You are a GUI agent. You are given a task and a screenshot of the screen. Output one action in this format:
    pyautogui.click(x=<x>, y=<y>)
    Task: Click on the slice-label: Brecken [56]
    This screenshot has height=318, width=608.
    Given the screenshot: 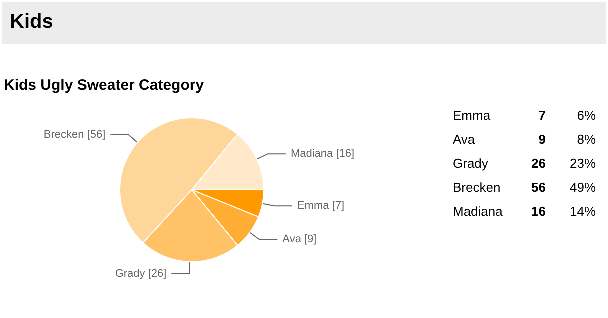 What is the action you would take?
    pyautogui.click(x=75, y=134)
    